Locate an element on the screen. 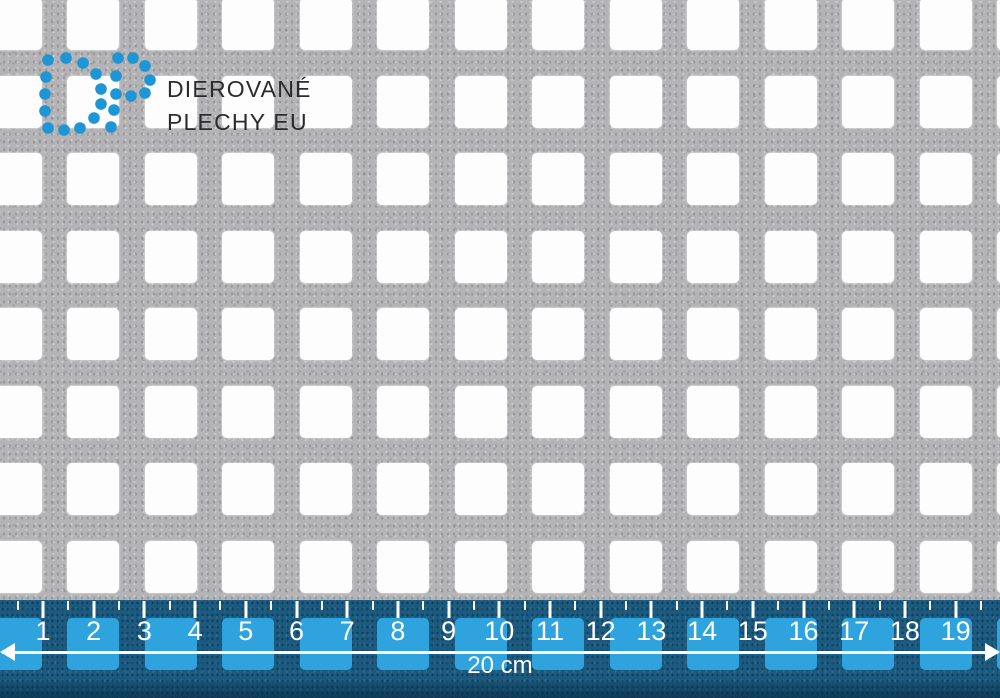 Image resolution: width=1000 pixels, height=698 pixels. ruler-number: 6 is located at coordinates (296, 631).